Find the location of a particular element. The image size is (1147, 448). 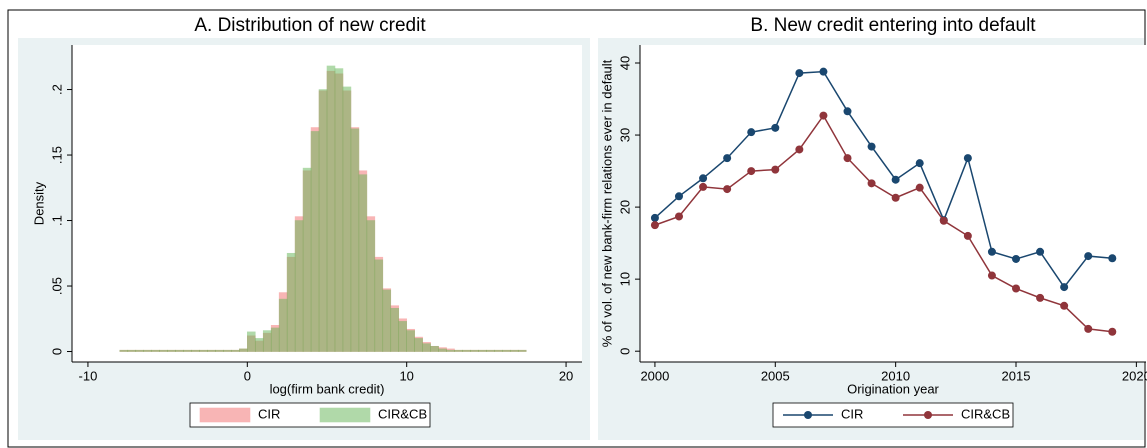

x-tick-label: 20 is located at coordinates (566, 375).